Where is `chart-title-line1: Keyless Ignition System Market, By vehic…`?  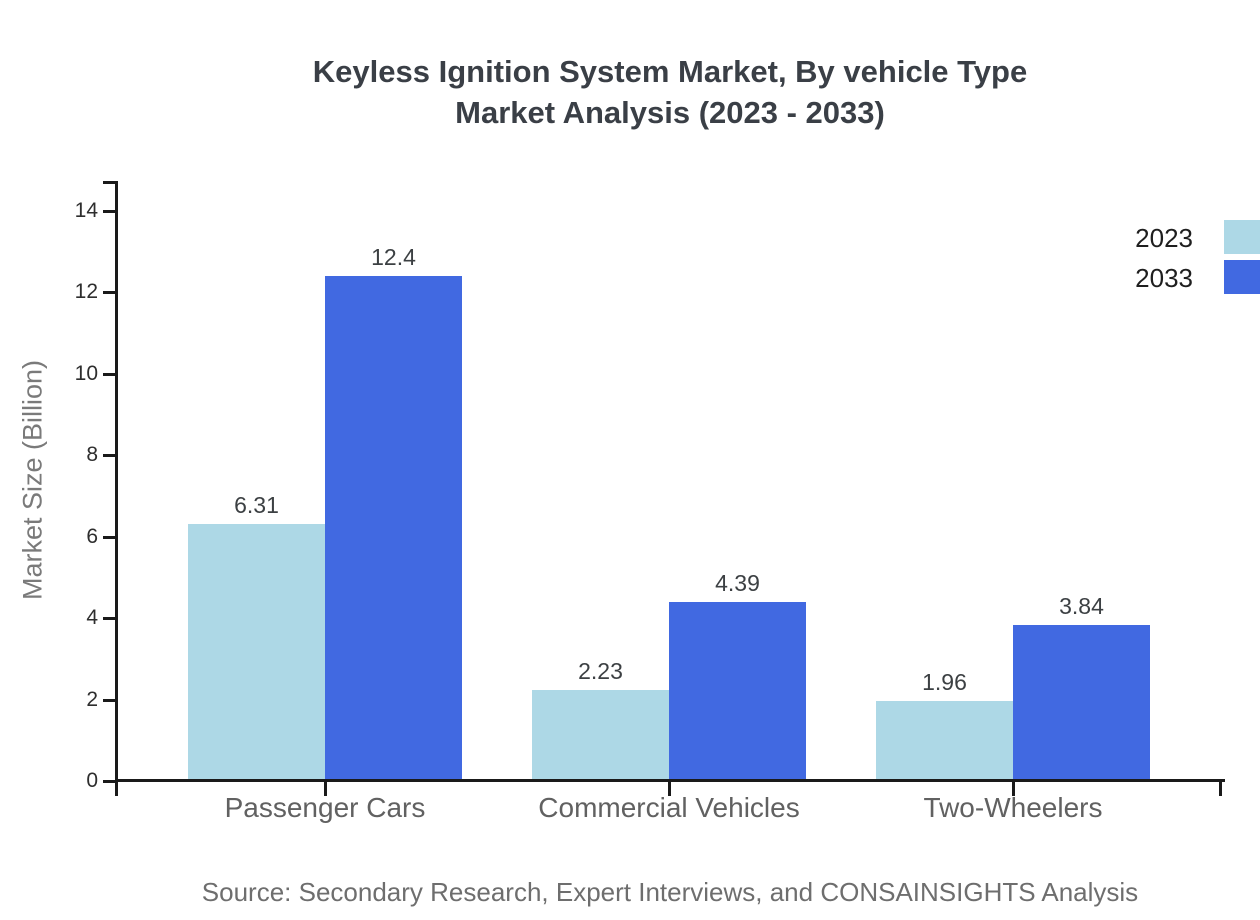
chart-title-line1: Keyless Ignition System Market, By vehic… is located at coordinates (670, 71).